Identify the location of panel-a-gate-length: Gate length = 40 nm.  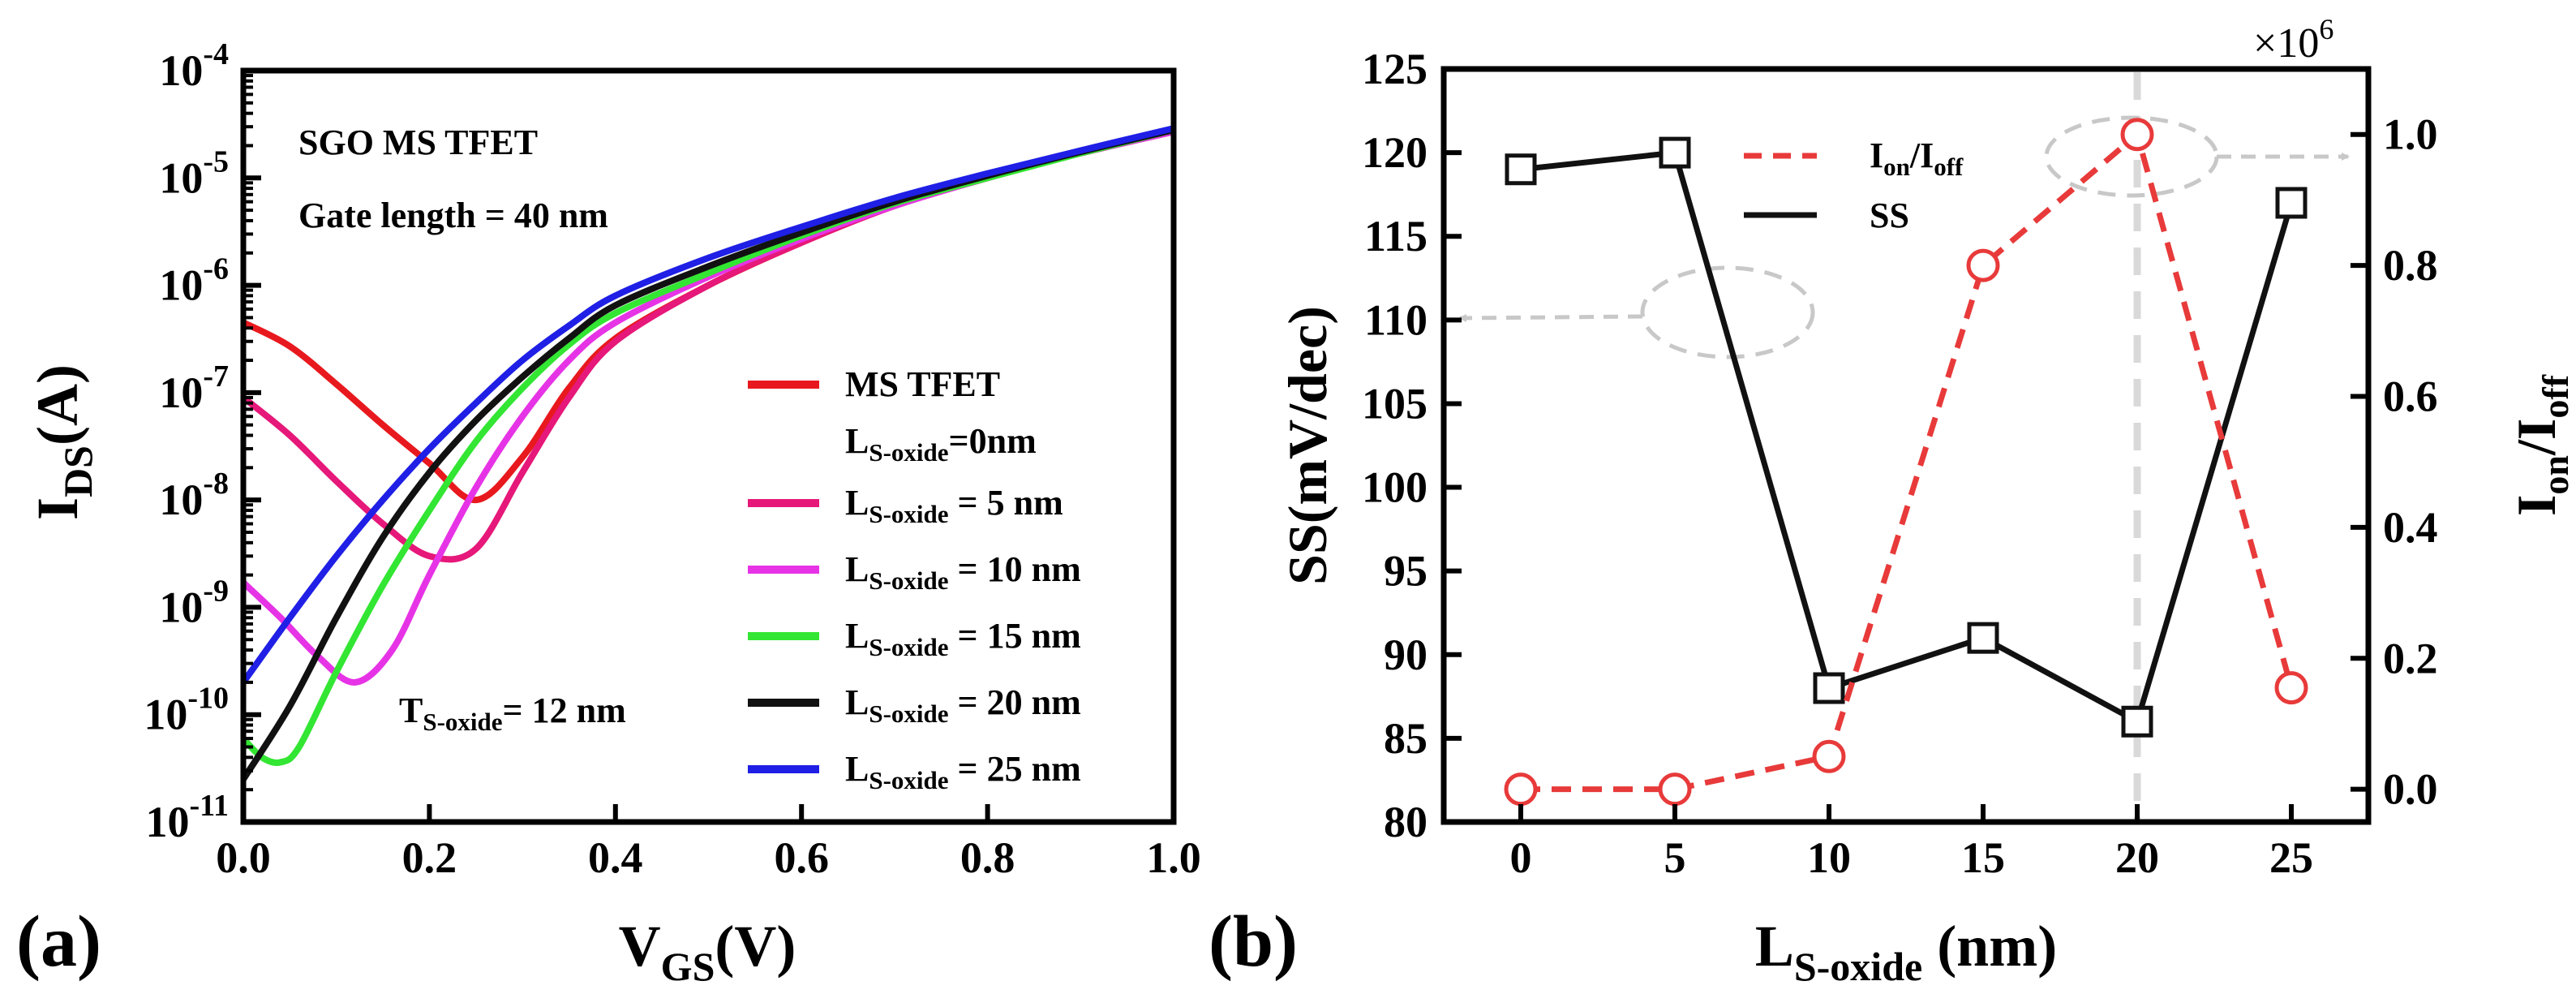
(453, 216).